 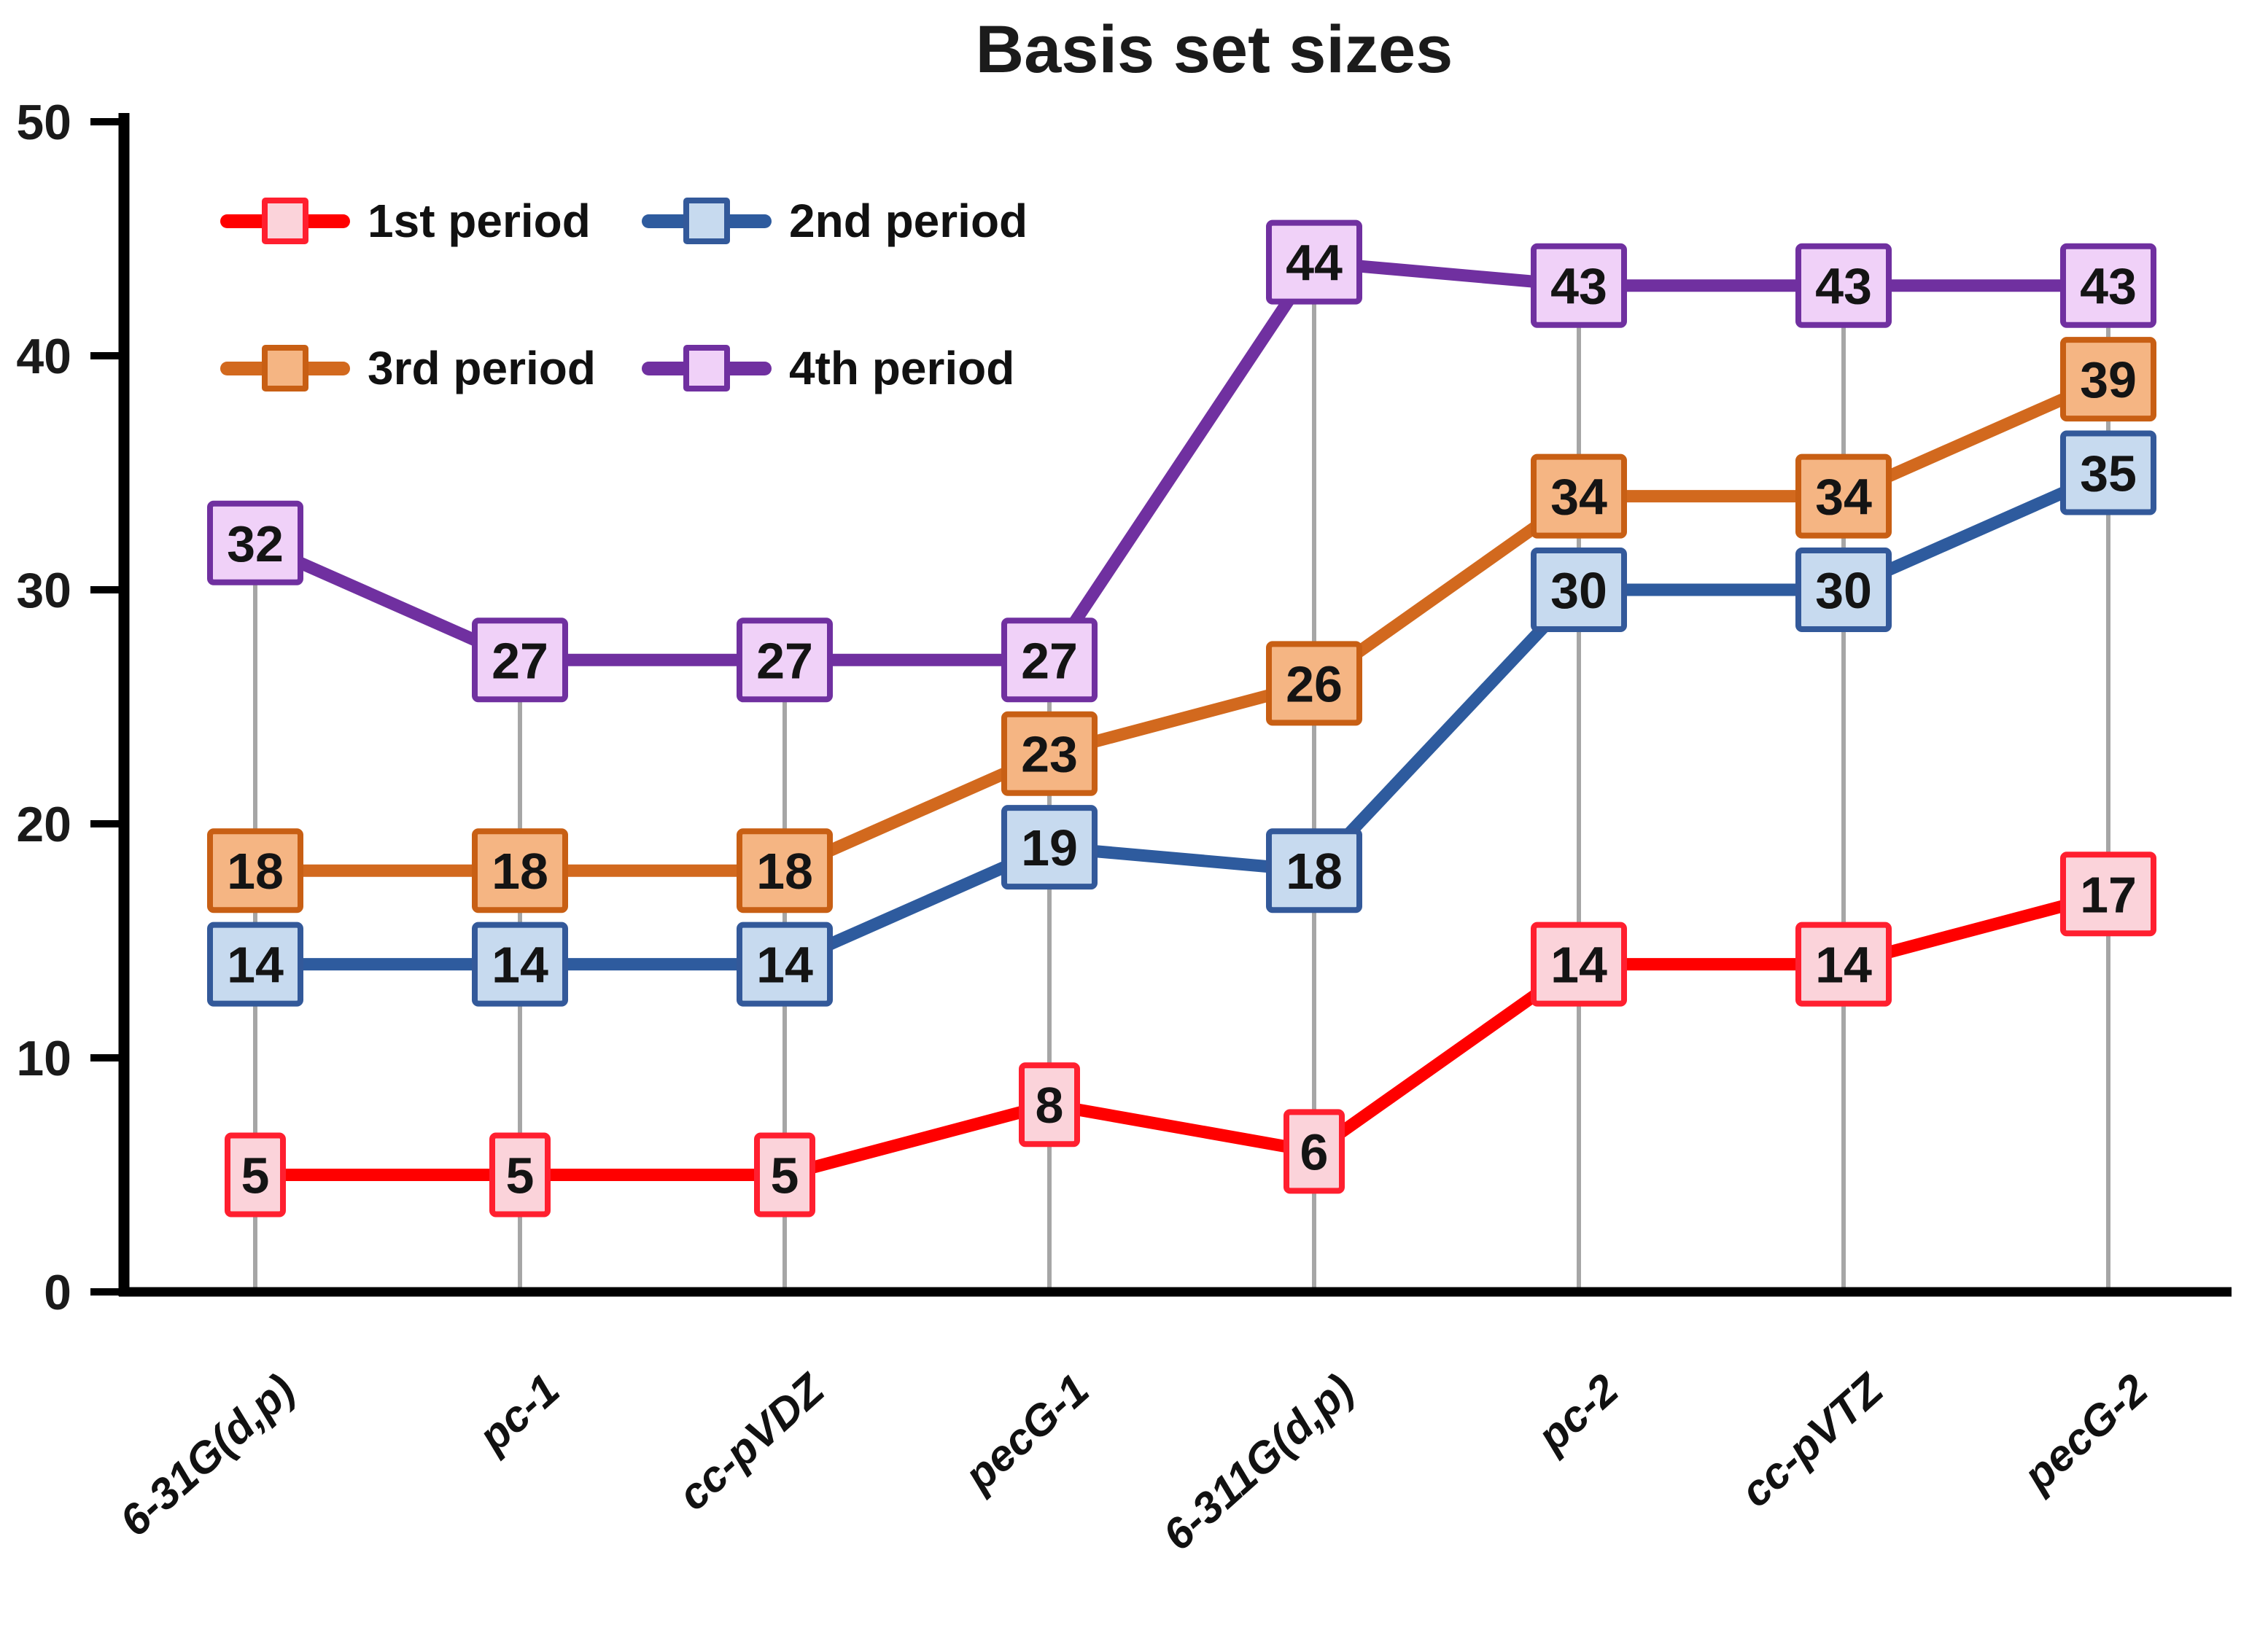 I want to click on legend-label-4th-period: 4th period, so click(x=902, y=368).